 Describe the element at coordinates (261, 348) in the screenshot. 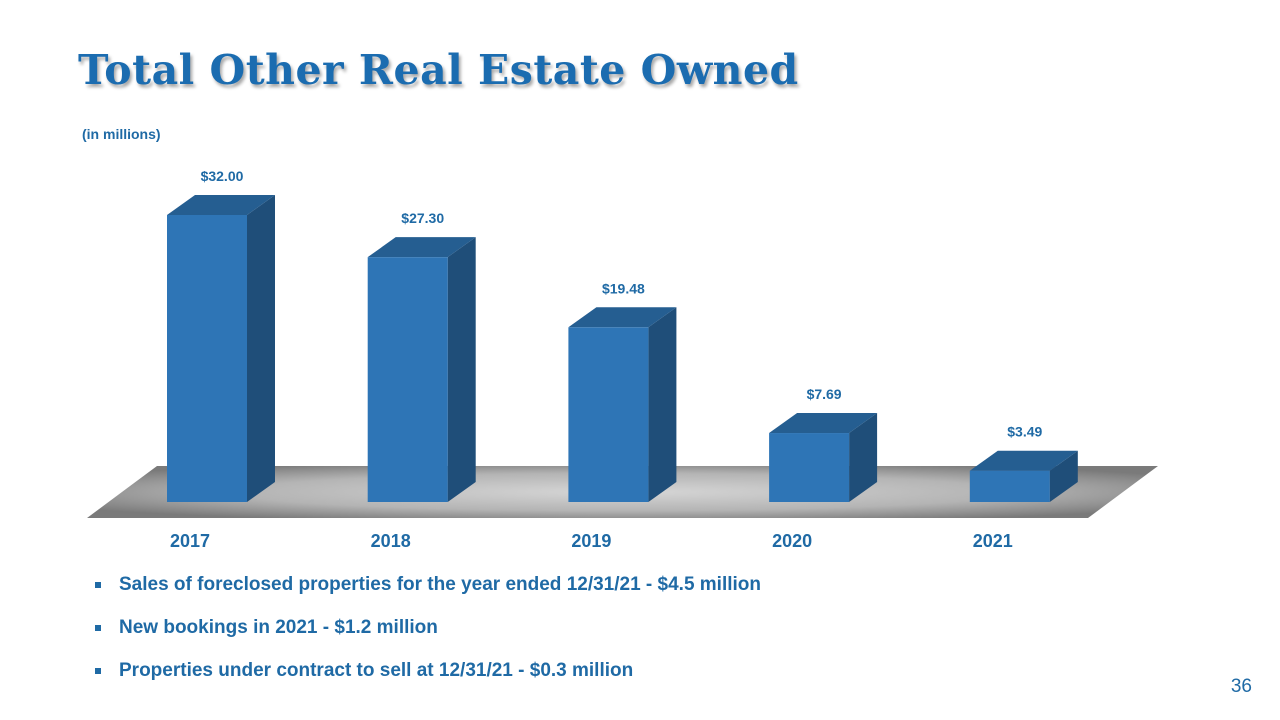

I see `bar-side-2017` at that location.